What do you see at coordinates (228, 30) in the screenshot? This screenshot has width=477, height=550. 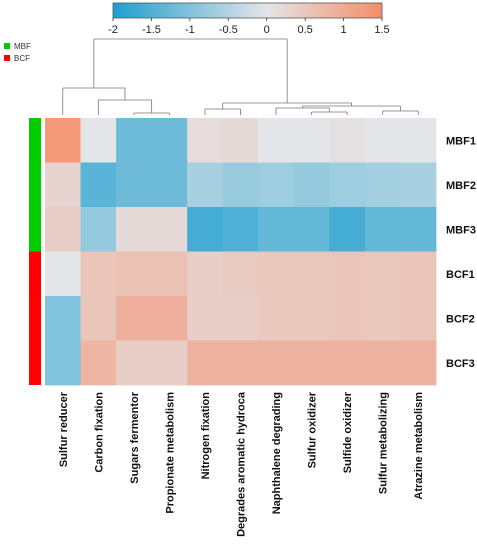 I see `color-scale-tick-label: -0.5` at bounding box center [228, 30].